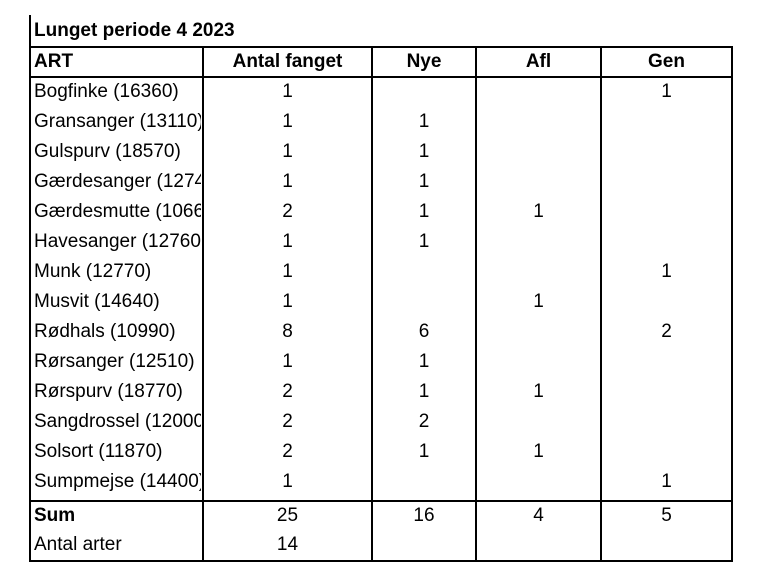 The image size is (757, 576). What do you see at coordinates (476, 304) in the screenshot?
I see `column-divider-afl` at bounding box center [476, 304].